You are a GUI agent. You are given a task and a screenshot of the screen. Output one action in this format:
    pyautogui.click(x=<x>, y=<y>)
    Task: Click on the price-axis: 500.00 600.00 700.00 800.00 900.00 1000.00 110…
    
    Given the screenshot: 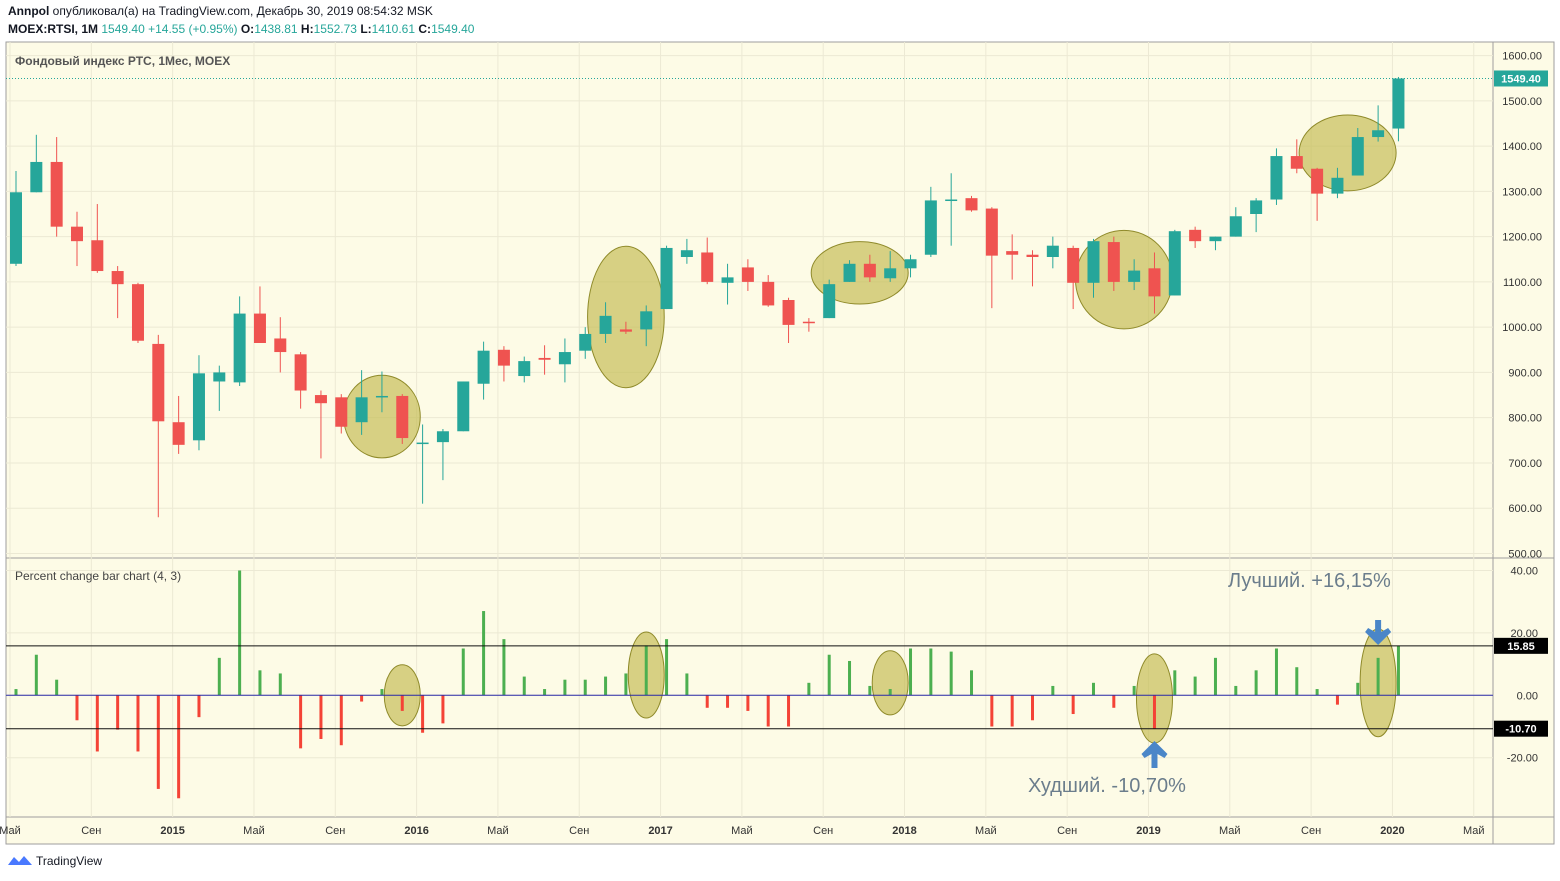 What is the action you would take?
    pyautogui.click(x=1522, y=306)
    